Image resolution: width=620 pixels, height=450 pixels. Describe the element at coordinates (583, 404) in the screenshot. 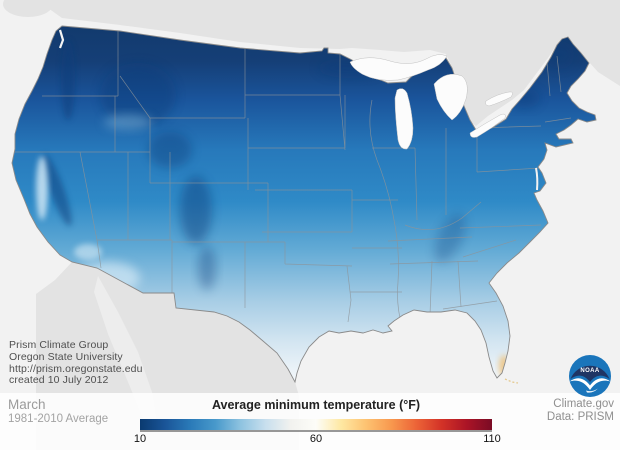

I see `climate-gov-label: Climate.gov` at that location.